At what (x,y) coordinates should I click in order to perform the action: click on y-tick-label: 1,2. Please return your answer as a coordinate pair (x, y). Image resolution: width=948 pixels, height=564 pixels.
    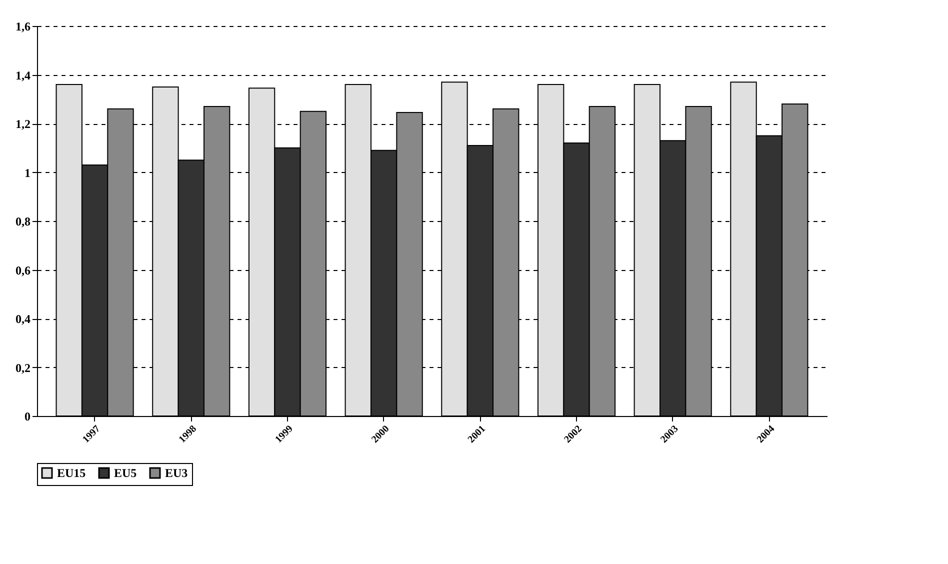
    Looking at the image, I should click on (23, 124).